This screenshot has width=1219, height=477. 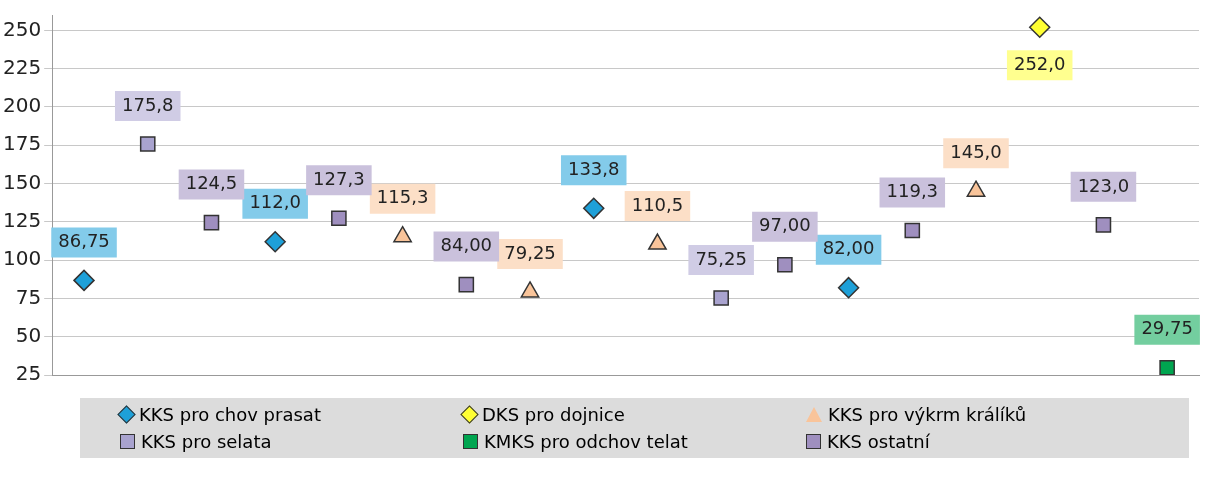 I want to click on y-tick-label: 25, so click(x=28, y=373).